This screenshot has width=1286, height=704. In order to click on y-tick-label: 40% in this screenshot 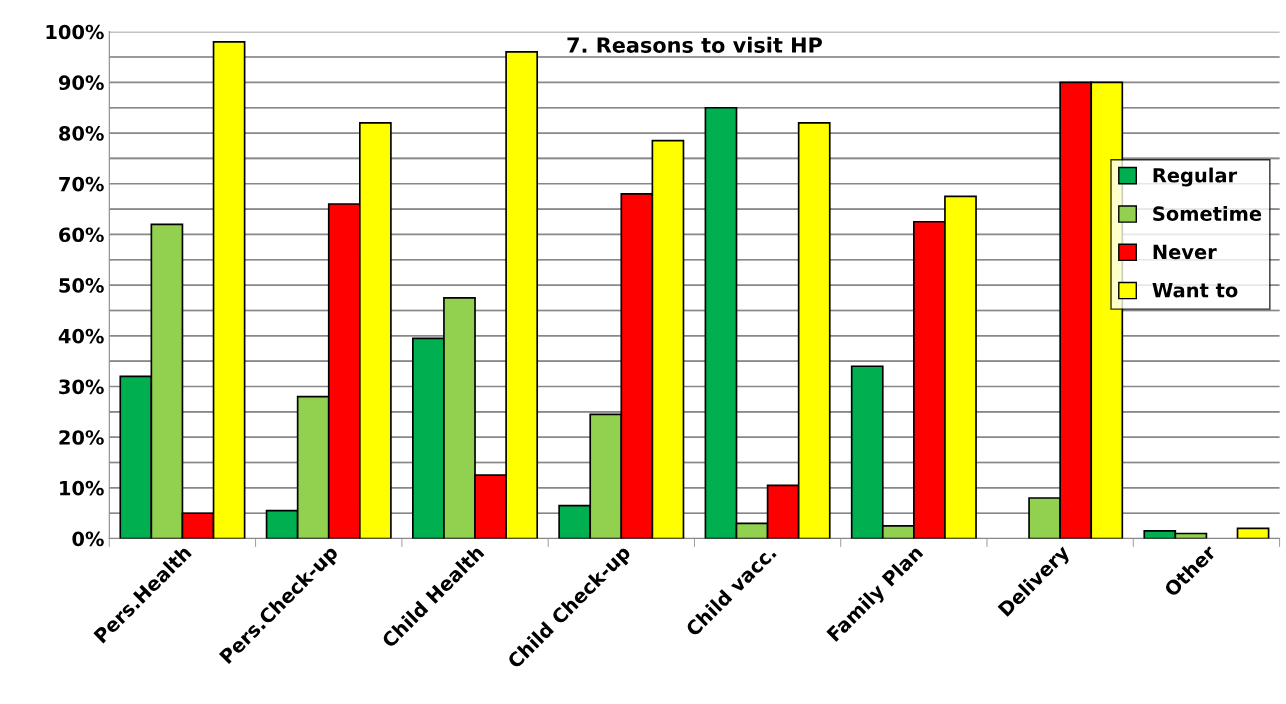, I will do `click(81, 336)`.